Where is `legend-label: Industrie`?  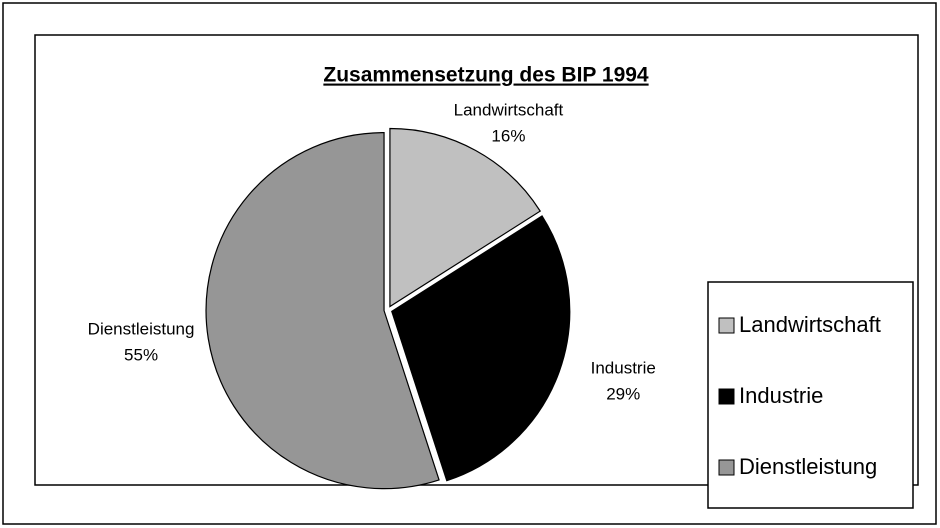 legend-label: Industrie is located at coordinates (781, 395).